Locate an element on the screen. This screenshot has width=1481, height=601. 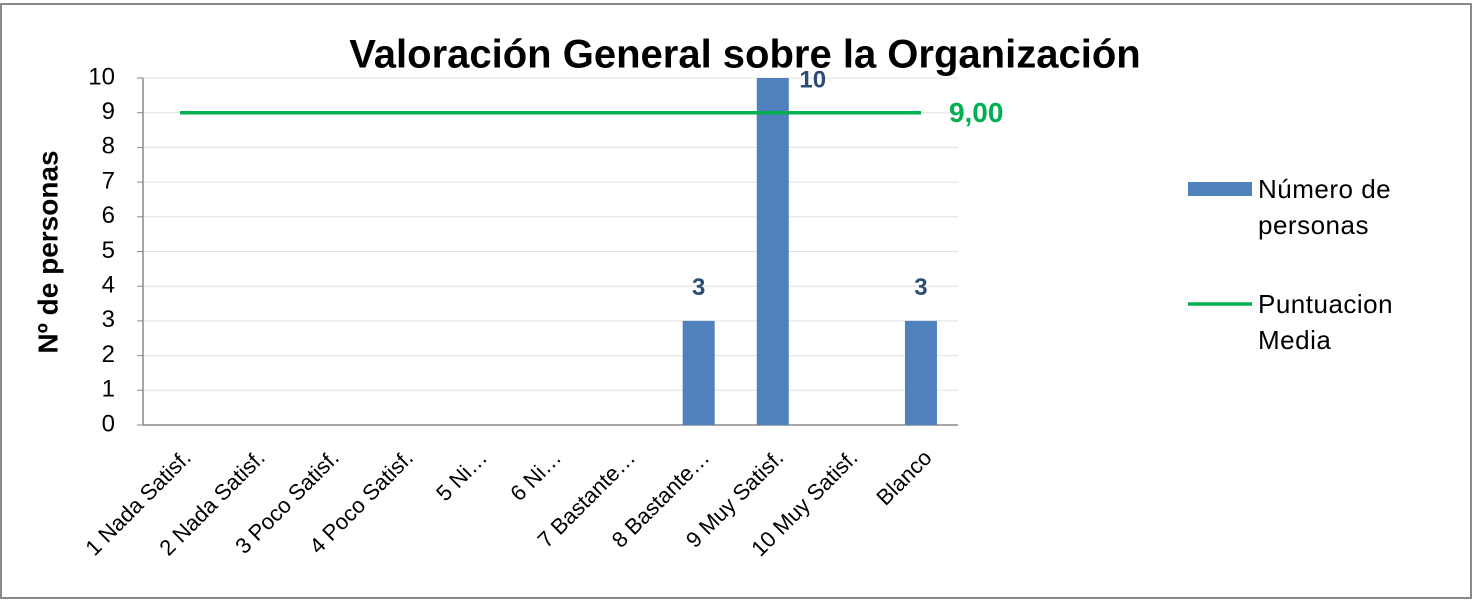
y-tick-label: 3 is located at coordinates (108, 319).